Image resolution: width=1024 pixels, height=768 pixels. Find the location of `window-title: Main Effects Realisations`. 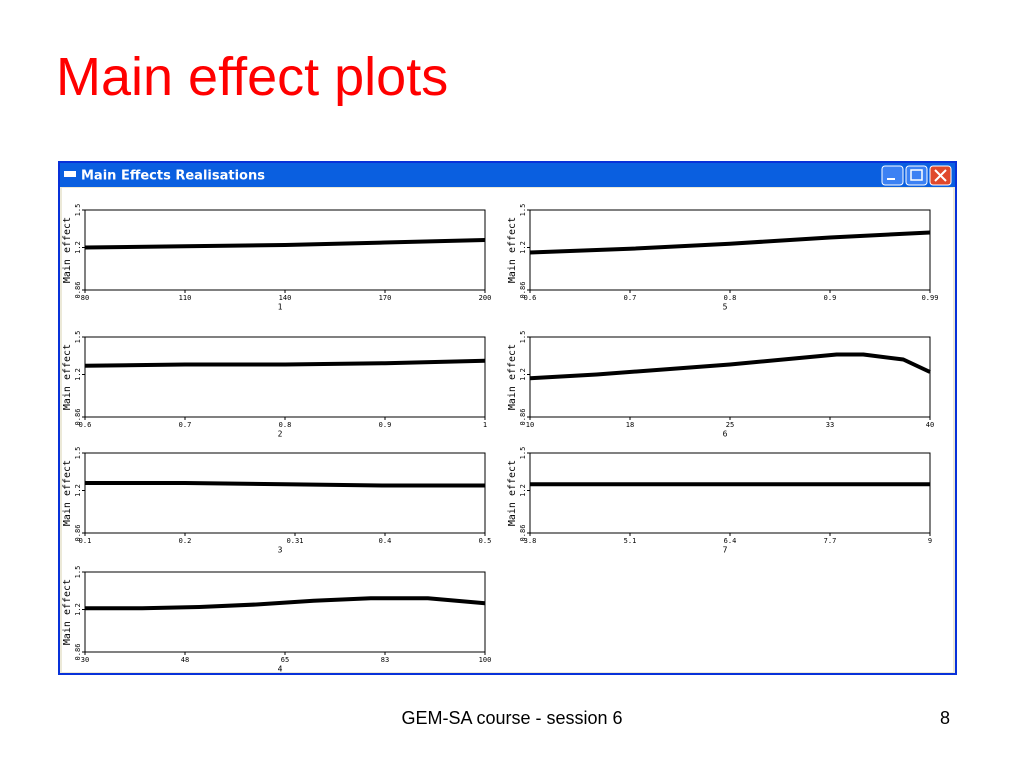

window-title: Main Effects Realisations is located at coordinates (173, 176).